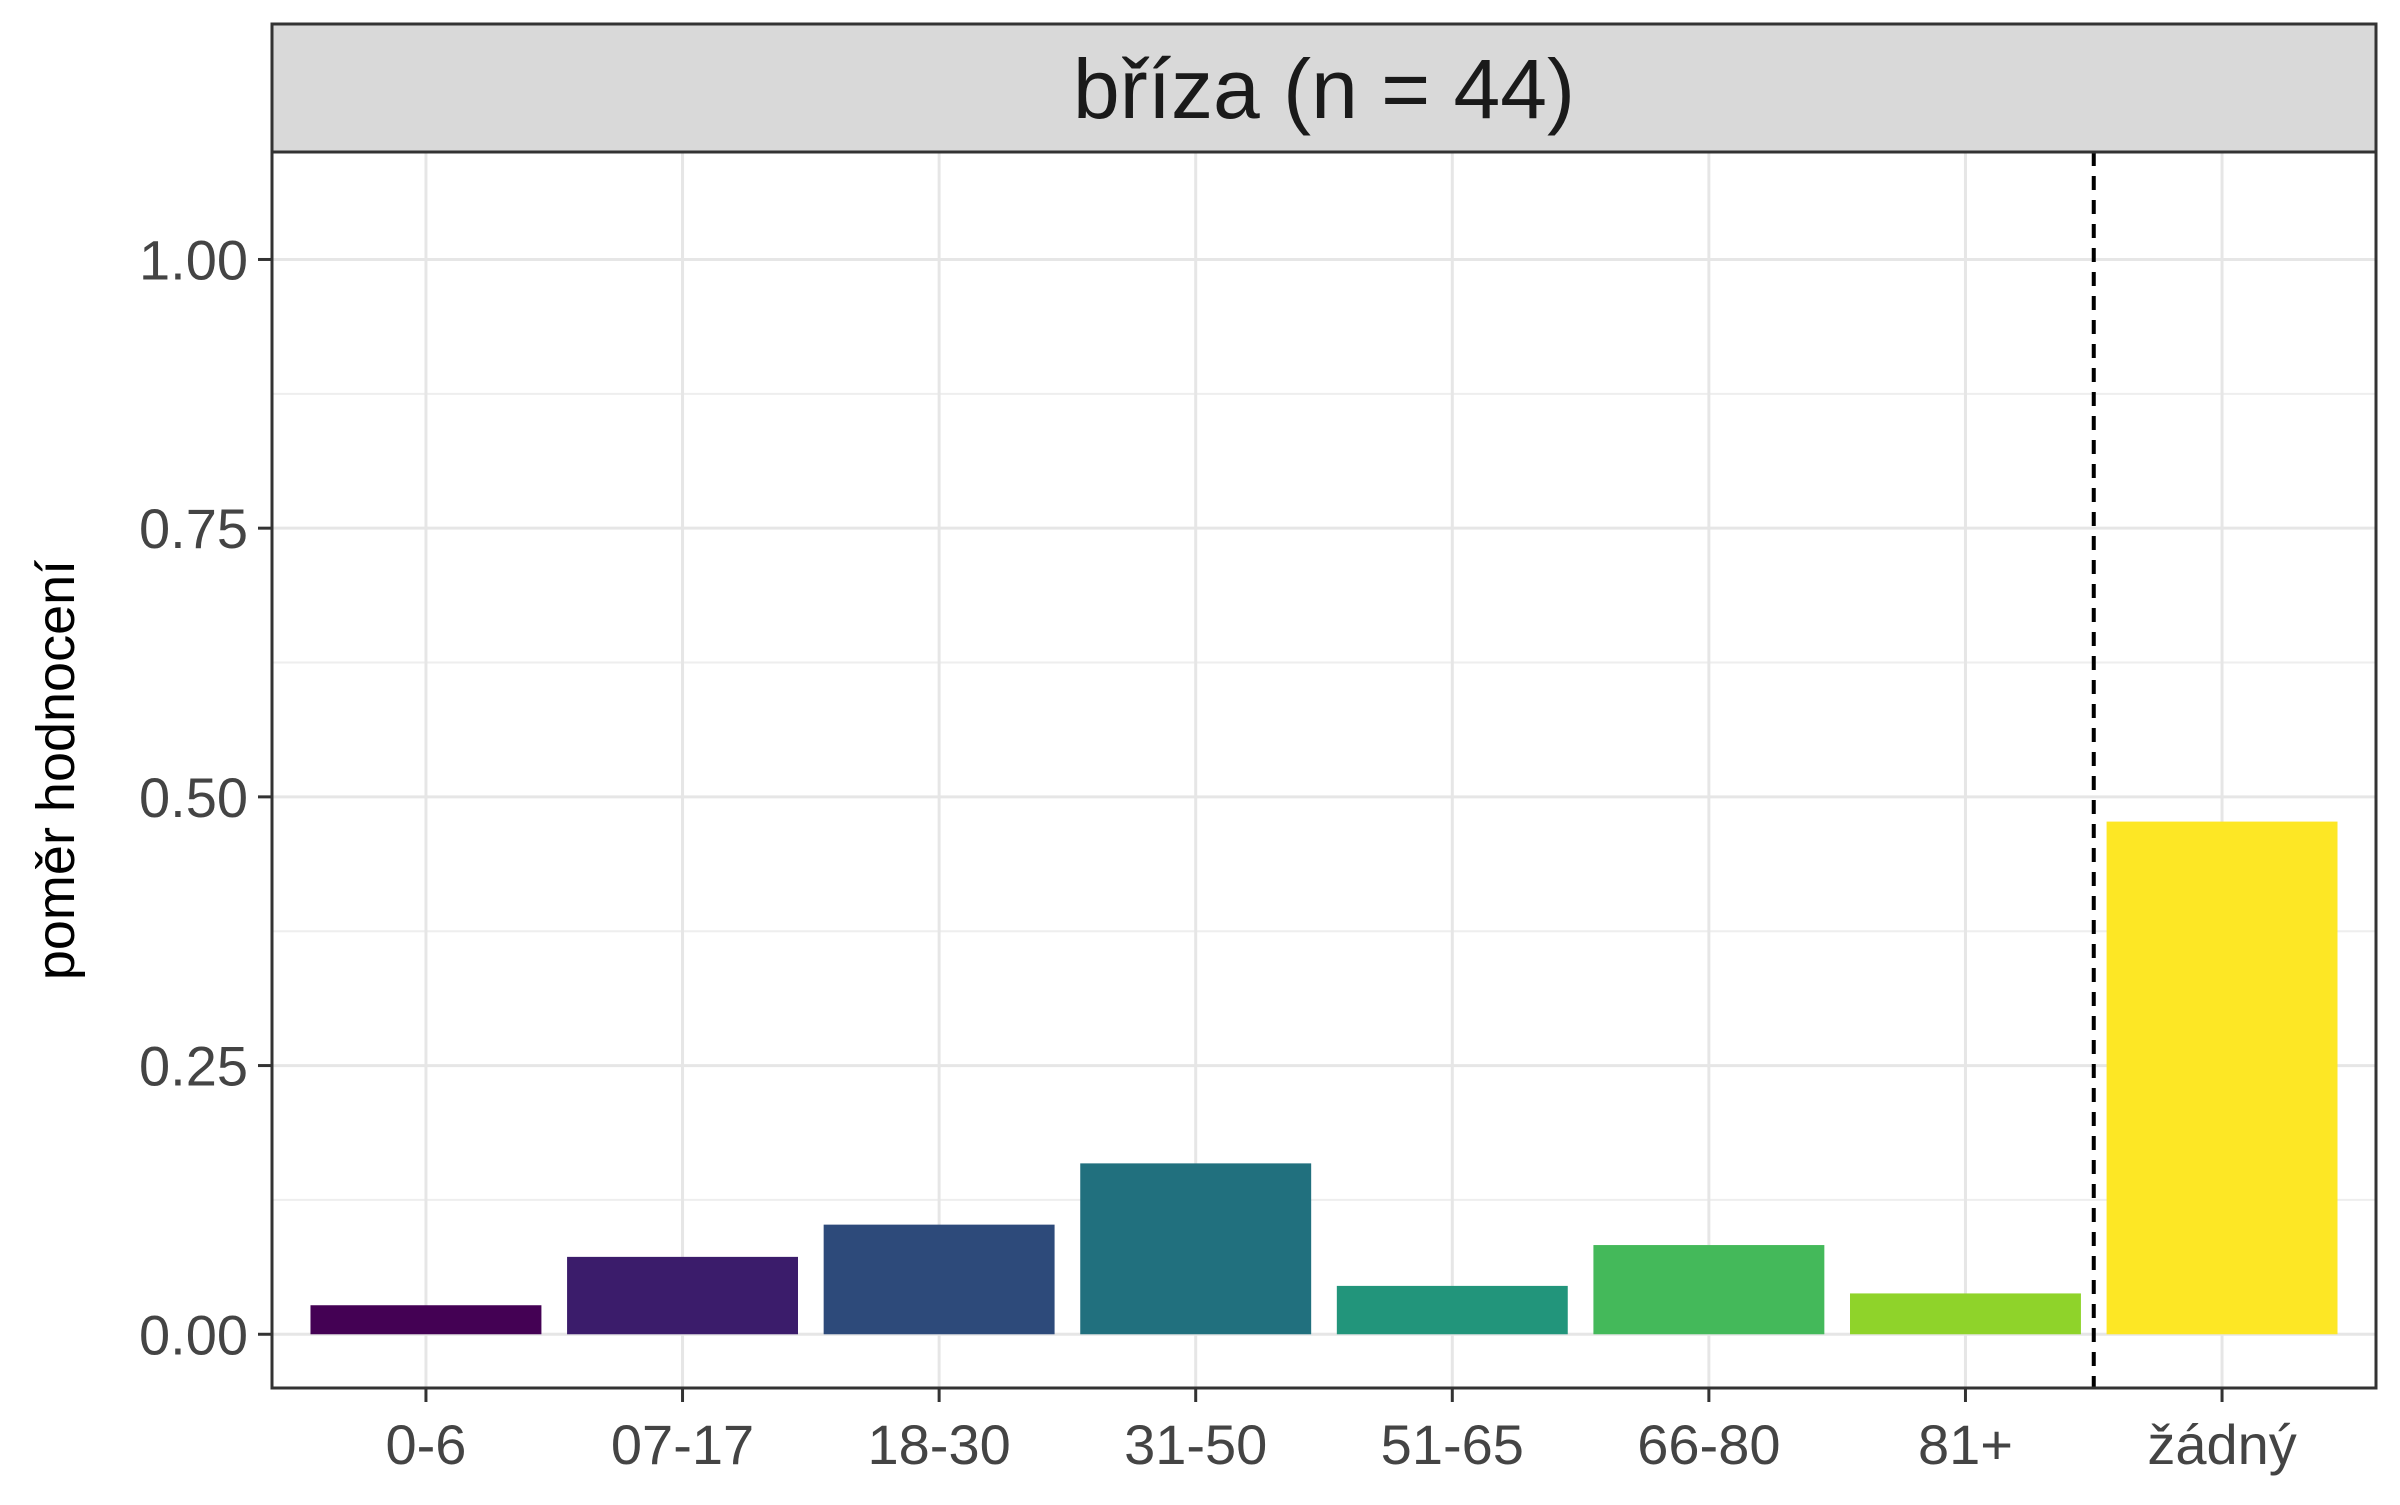  What do you see at coordinates (682, 1444) in the screenshot?
I see `x-tick-label: 07-17` at bounding box center [682, 1444].